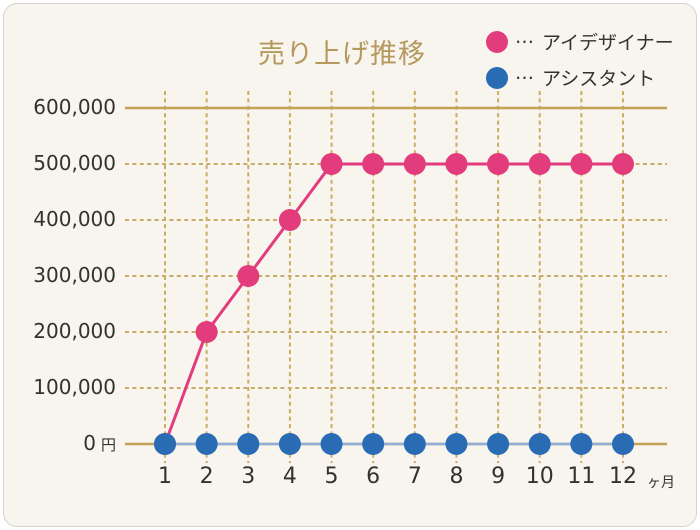 The height and width of the screenshot is (530, 700). I want to click on x-tick-label: 7, so click(414, 476).